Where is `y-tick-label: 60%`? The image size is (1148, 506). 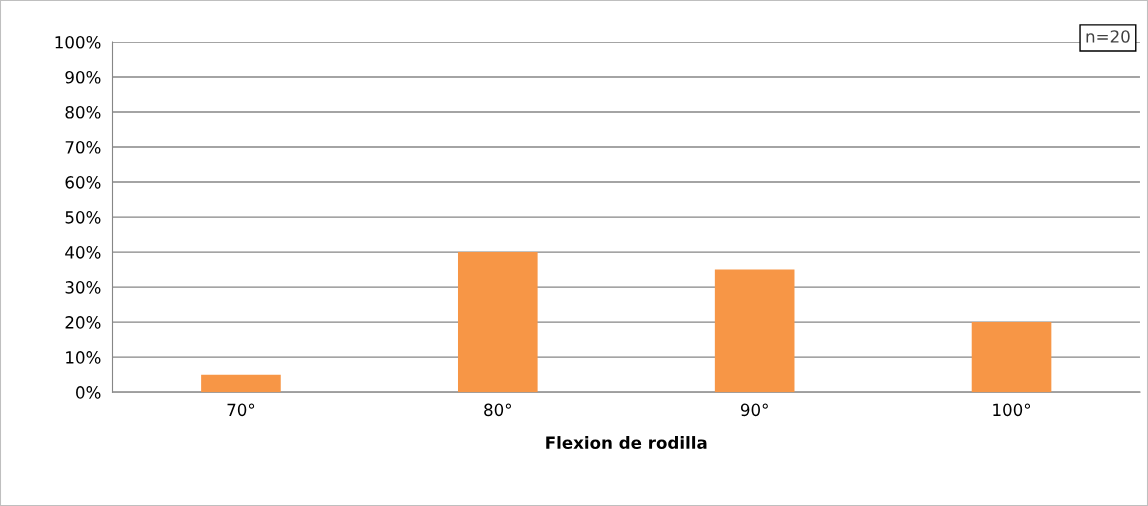
y-tick-label: 60% is located at coordinates (83, 182).